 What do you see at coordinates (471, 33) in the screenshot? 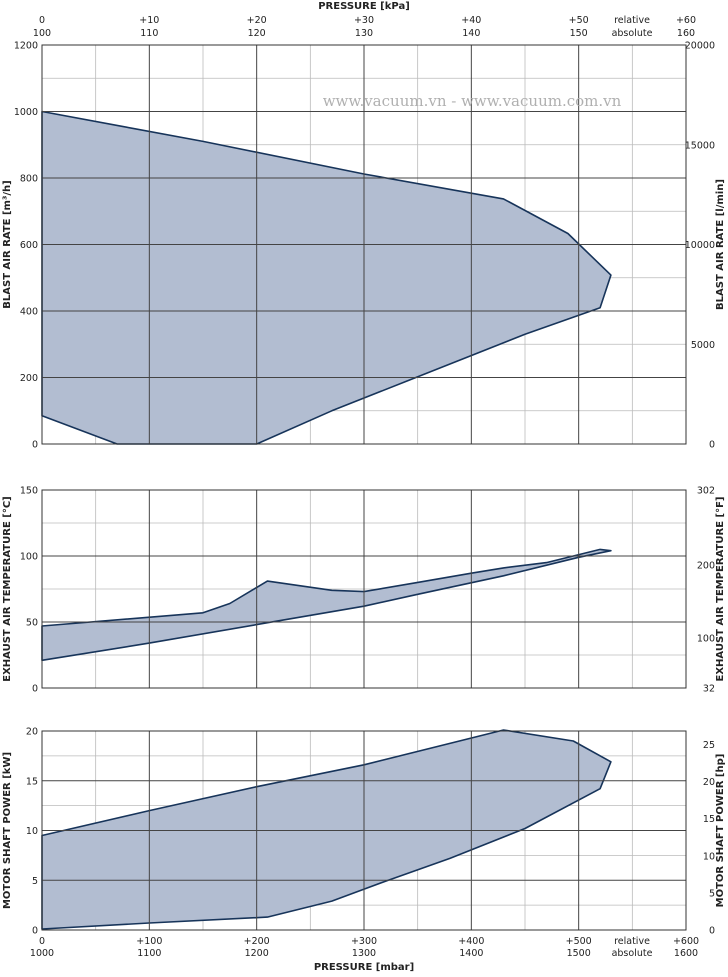
I see `top-axis-absolute-tick: 140` at bounding box center [471, 33].